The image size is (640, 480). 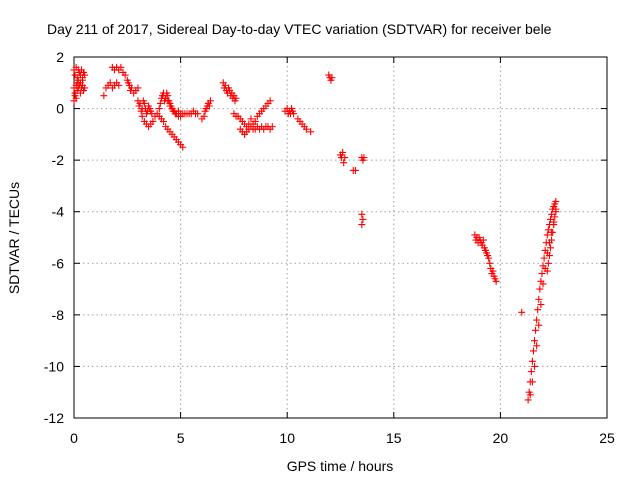 I want to click on y-axis-label: SDTVAR / TECUs, so click(x=14, y=238).